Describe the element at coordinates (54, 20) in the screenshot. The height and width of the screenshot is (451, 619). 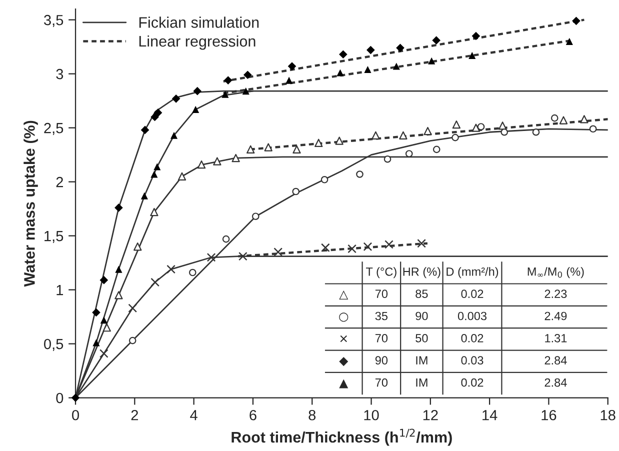
I see `y-tick-label: 3,5` at that location.